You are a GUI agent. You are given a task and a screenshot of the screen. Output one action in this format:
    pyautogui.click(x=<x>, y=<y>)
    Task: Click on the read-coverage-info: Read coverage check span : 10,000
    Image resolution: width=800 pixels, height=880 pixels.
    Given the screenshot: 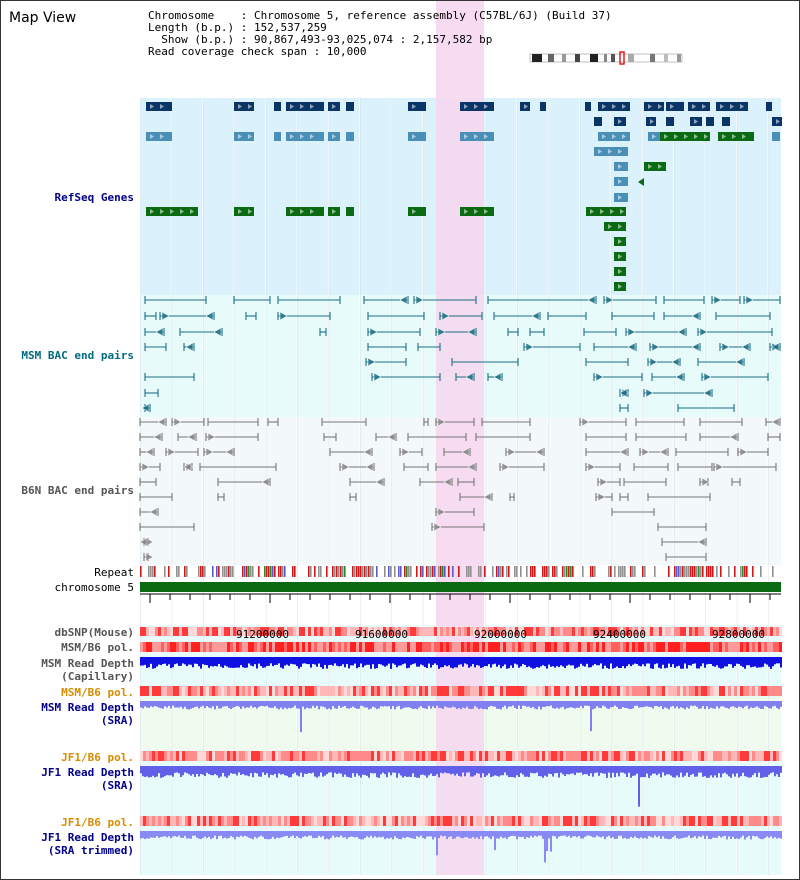 What is the action you would take?
    pyautogui.click(x=380, y=52)
    